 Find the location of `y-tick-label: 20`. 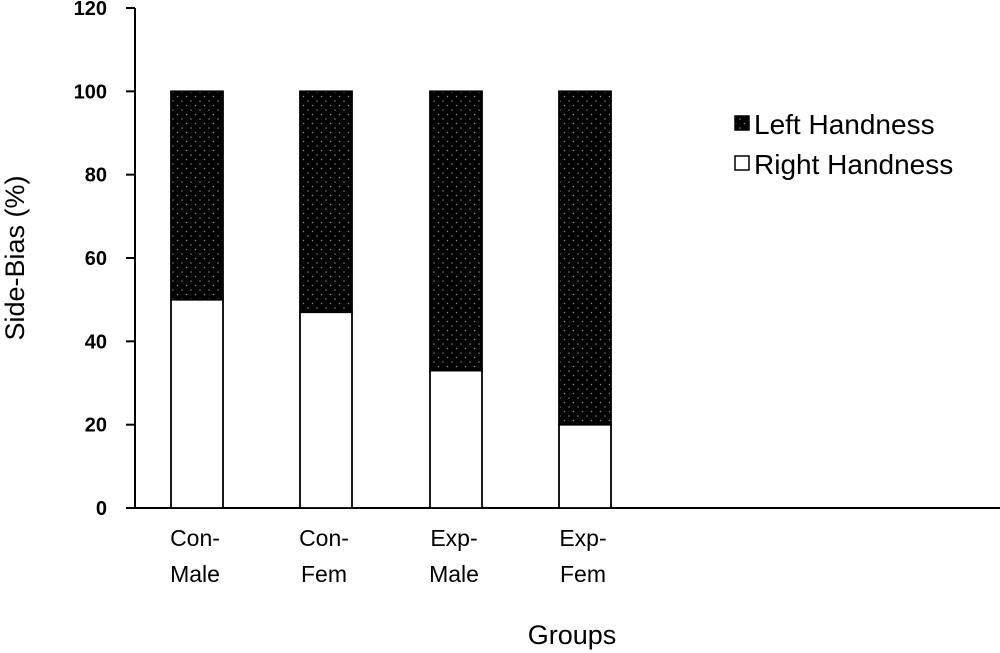

y-tick-label: 20 is located at coordinates (96, 426).